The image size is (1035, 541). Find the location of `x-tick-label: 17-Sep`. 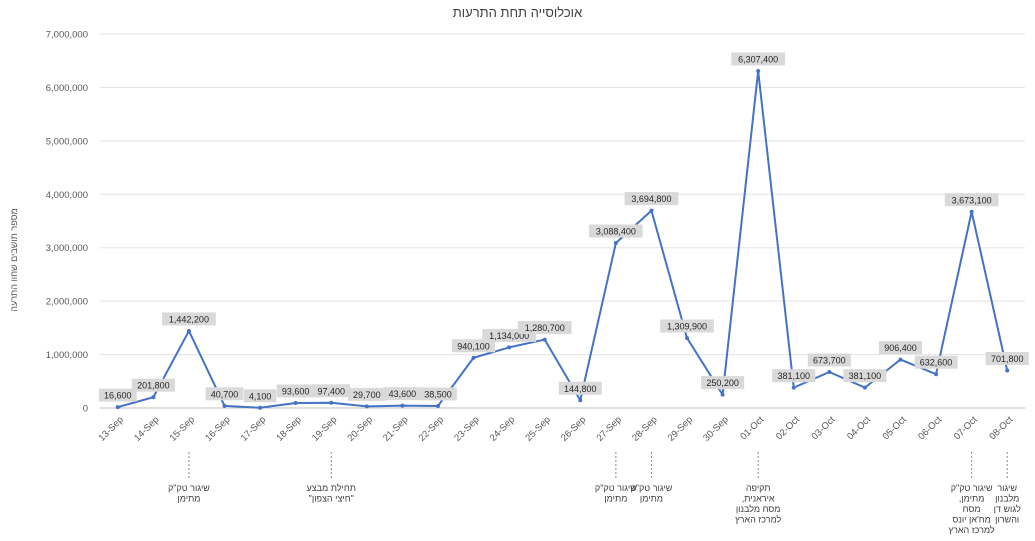

x-tick-label: 17-Sep is located at coordinates (253, 428).